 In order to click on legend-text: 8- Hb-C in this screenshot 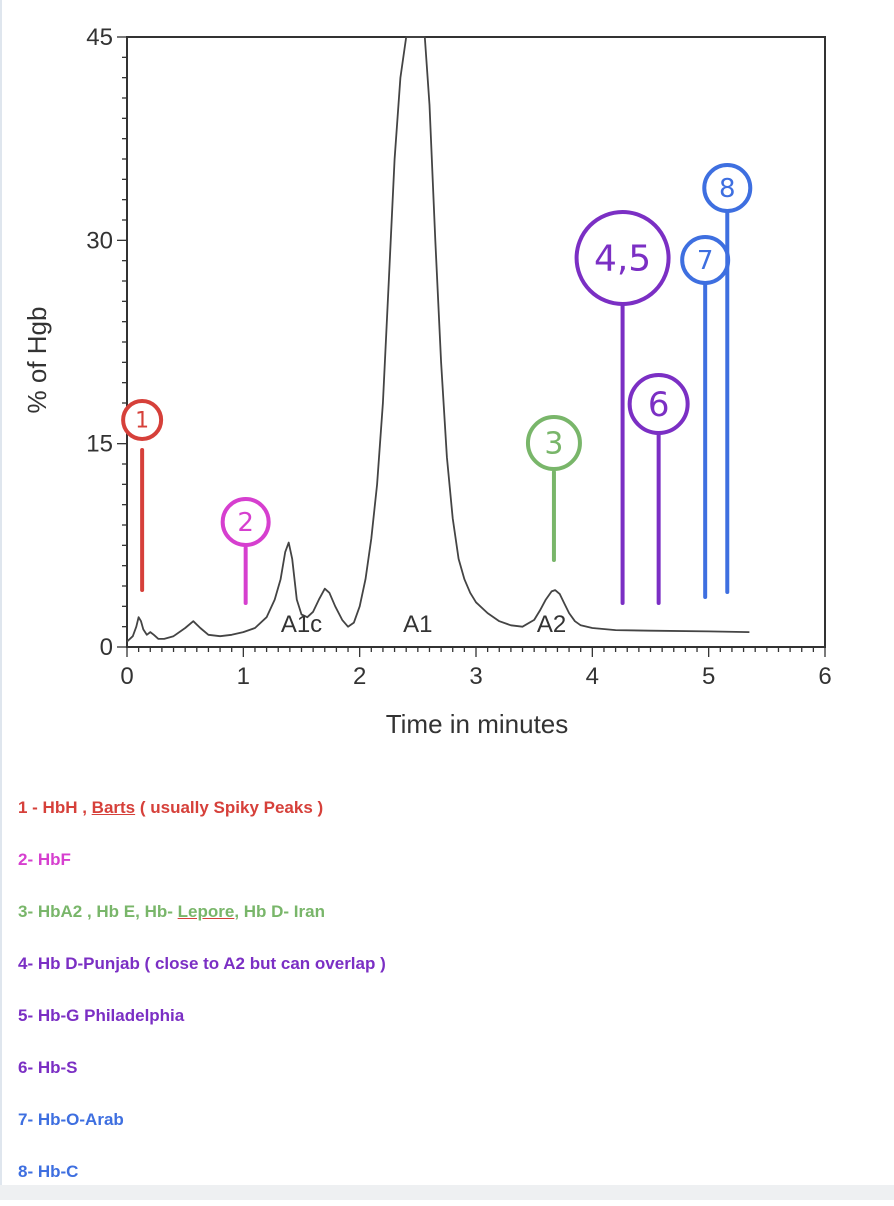, I will do `click(48, 1171)`.